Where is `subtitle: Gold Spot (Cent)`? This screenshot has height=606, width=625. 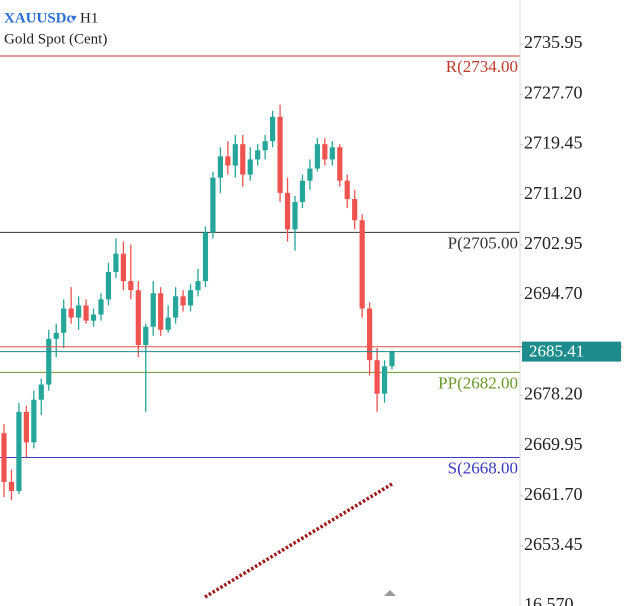 subtitle: Gold Spot (Cent) is located at coordinates (55, 39).